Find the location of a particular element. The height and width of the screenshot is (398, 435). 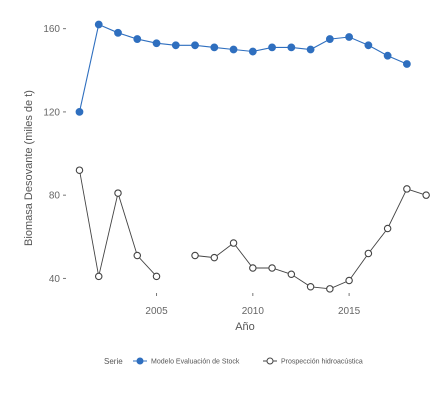

x-tick-label-1: 2010 is located at coordinates (253, 311).